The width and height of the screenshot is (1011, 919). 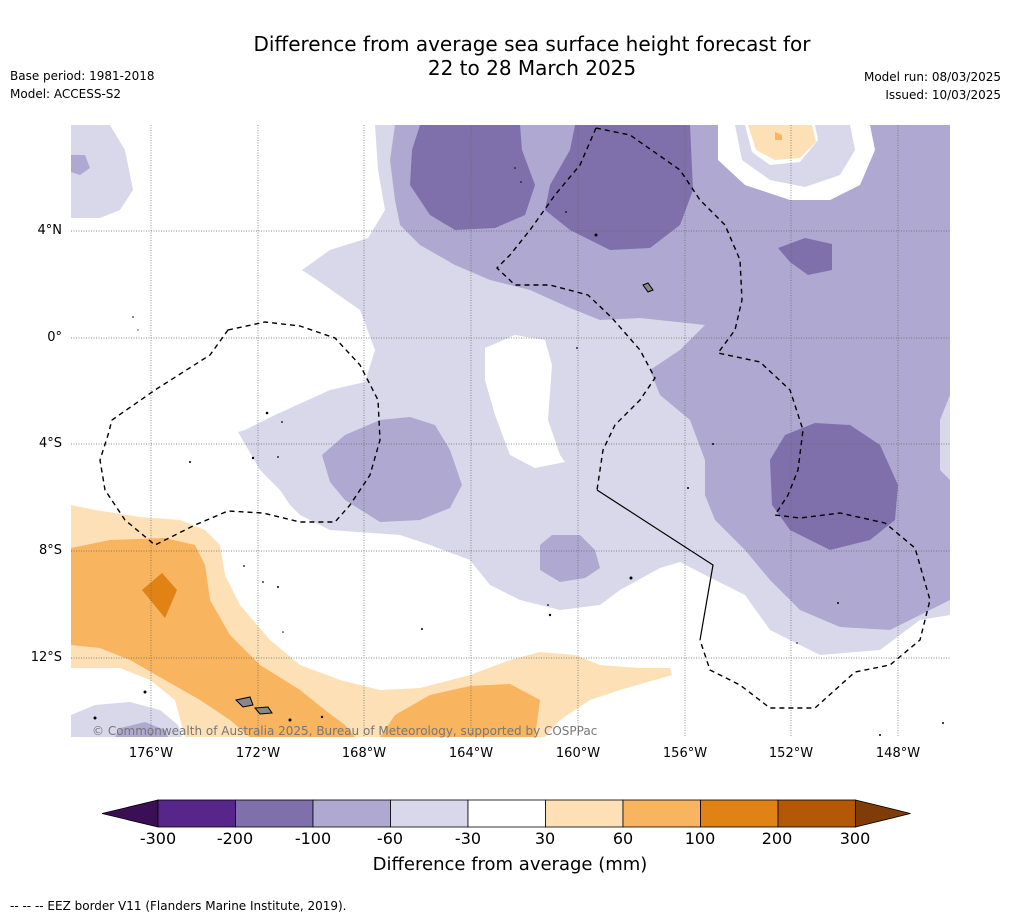 What do you see at coordinates (364, 753) in the screenshot?
I see `lon-label-168w: 168°W` at bounding box center [364, 753].